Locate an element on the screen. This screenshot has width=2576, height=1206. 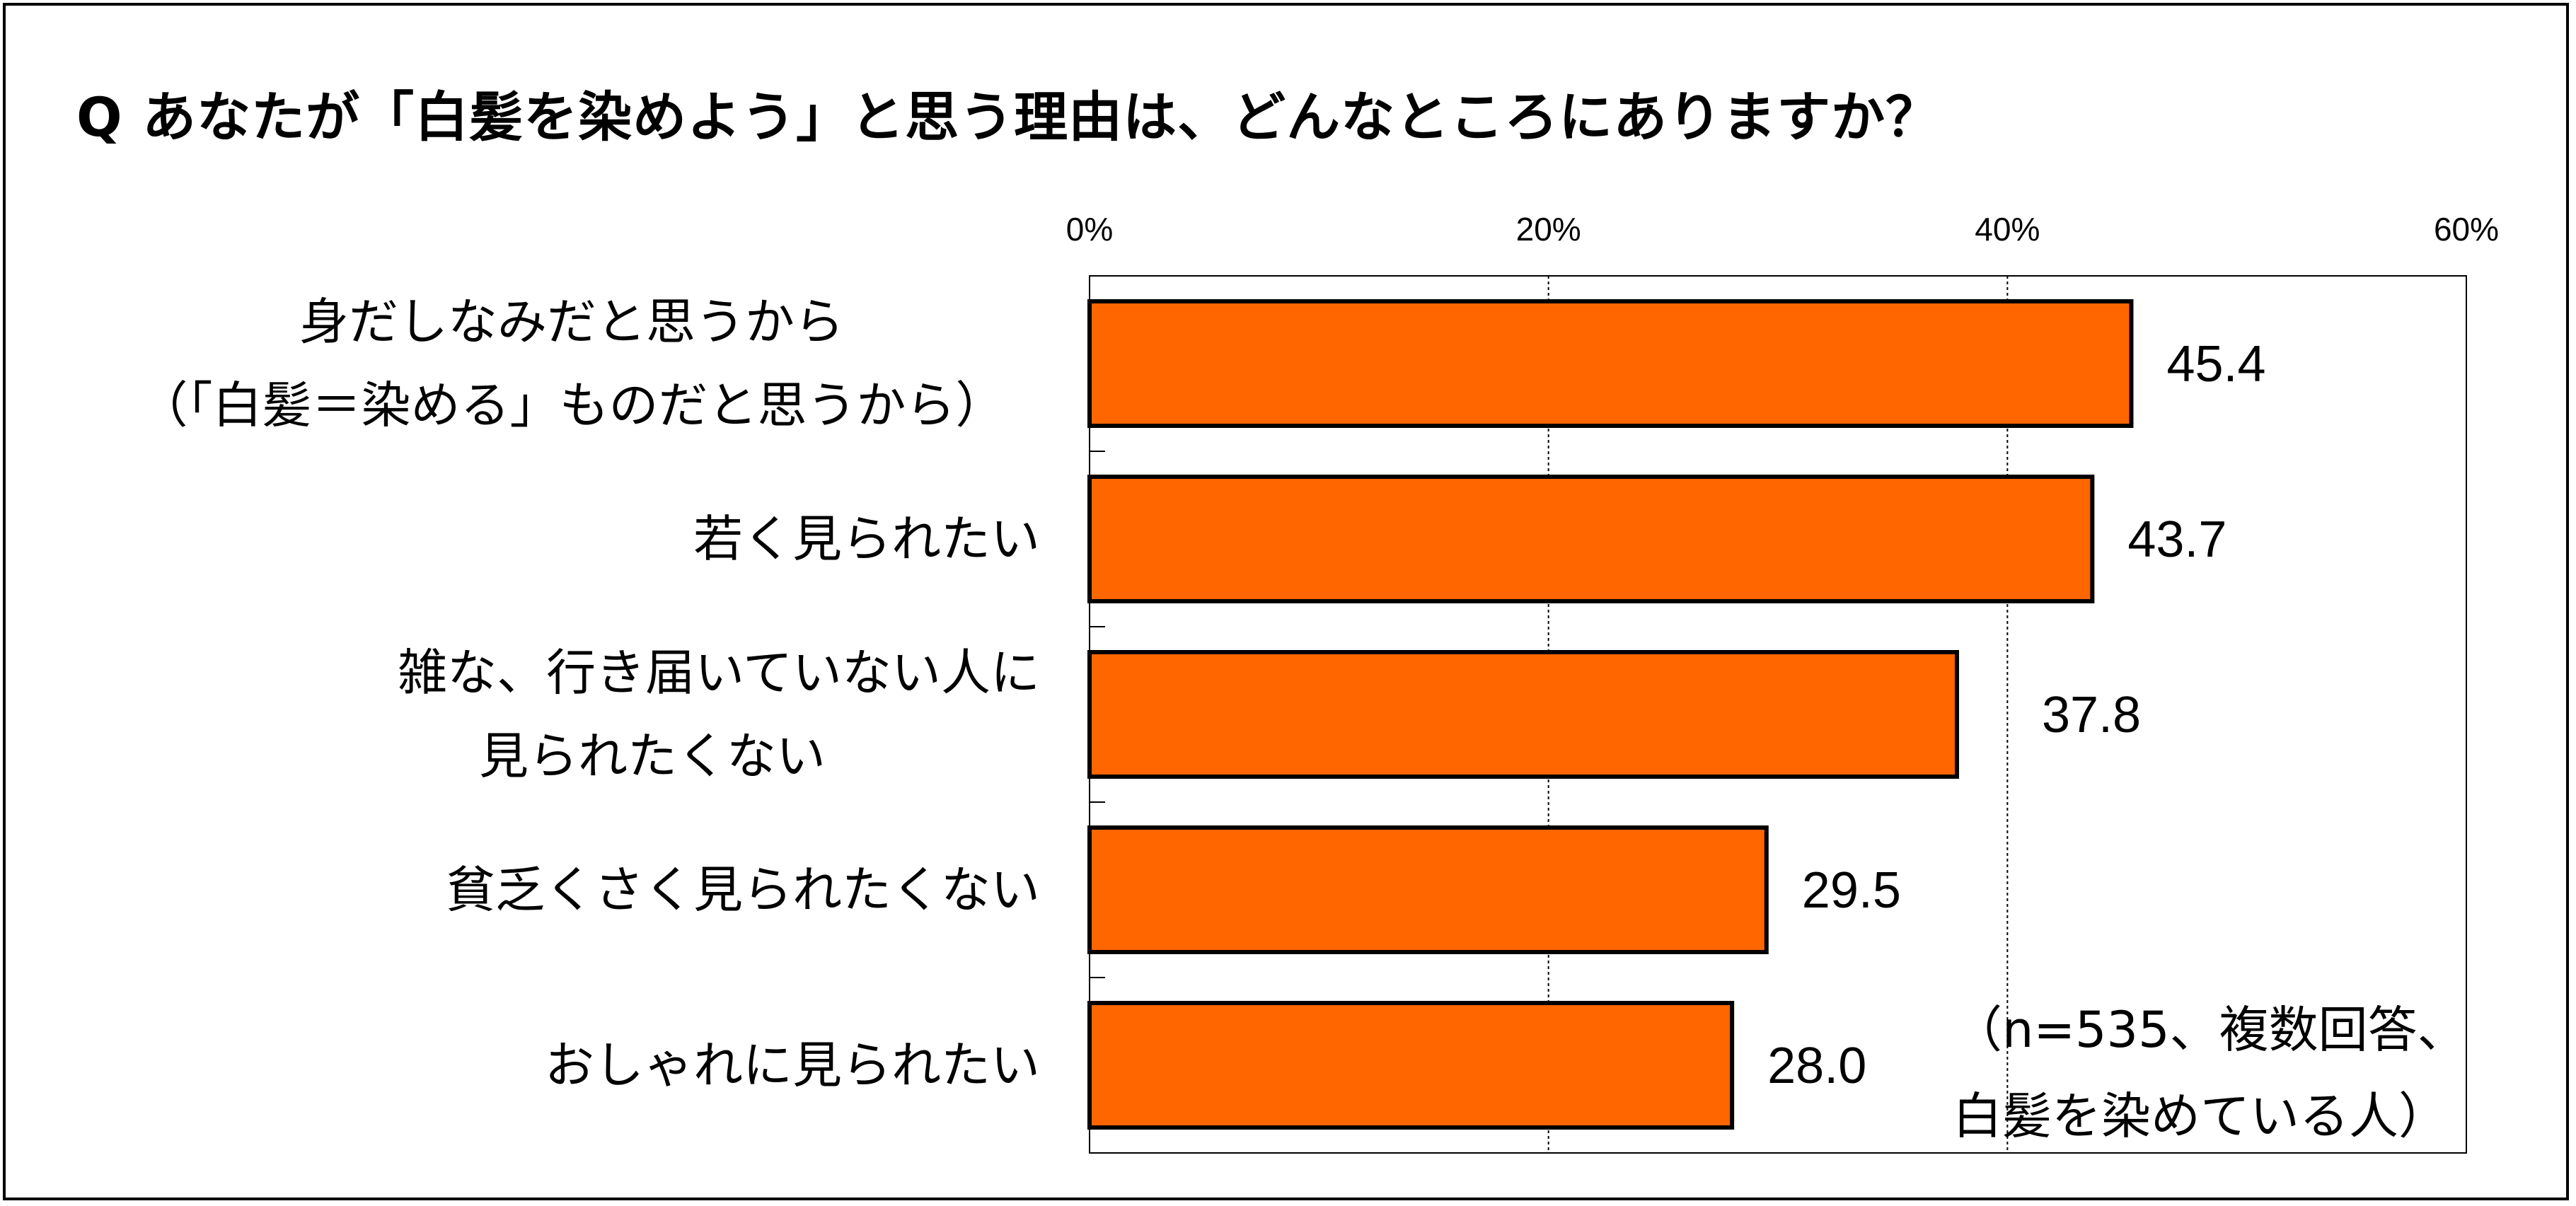
x-tick-label: 20% is located at coordinates (1548, 229).